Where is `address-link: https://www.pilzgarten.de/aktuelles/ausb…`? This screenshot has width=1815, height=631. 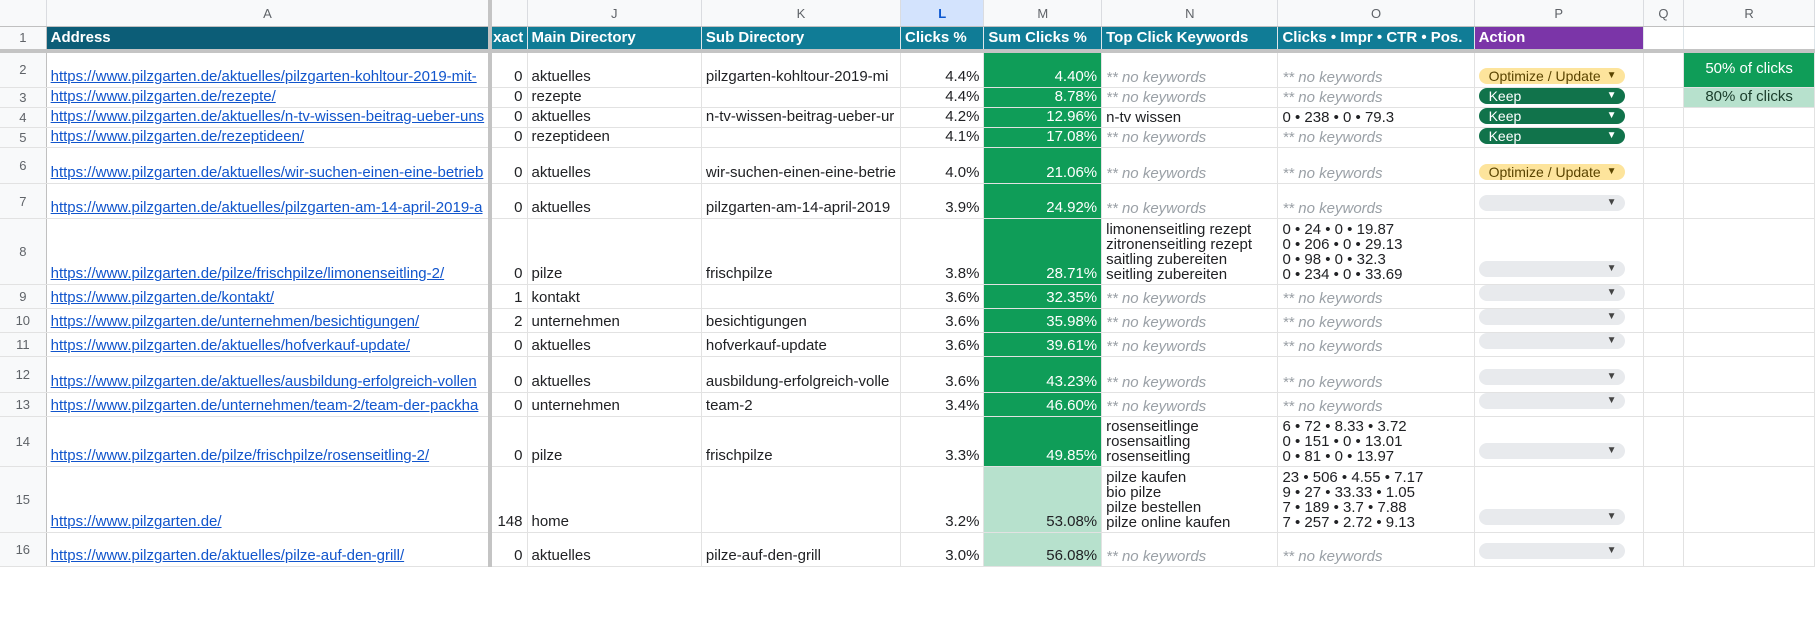
address-link: https://www.pilzgarten.de/aktuelles/ausb… is located at coordinates (263, 381).